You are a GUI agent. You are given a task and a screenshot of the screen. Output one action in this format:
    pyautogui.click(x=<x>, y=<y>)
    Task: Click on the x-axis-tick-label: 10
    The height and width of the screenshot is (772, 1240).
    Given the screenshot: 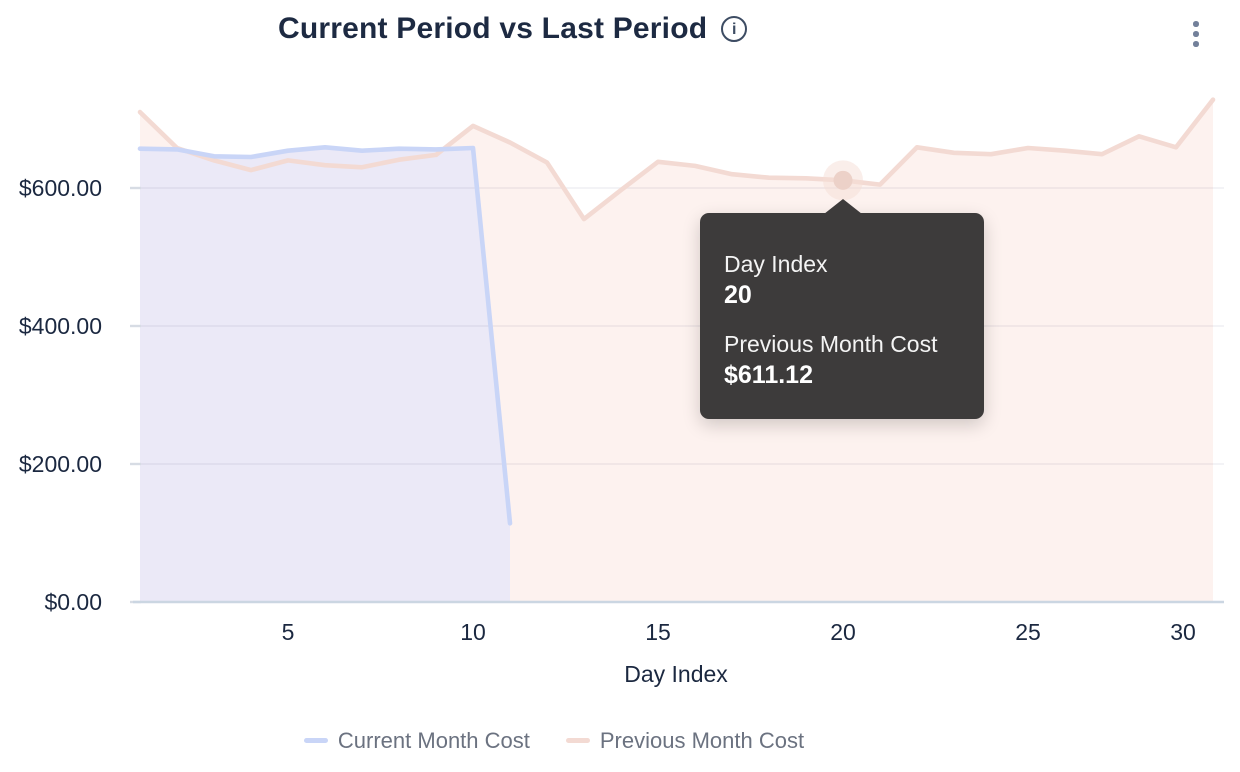 What is the action you would take?
    pyautogui.click(x=473, y=632)
    